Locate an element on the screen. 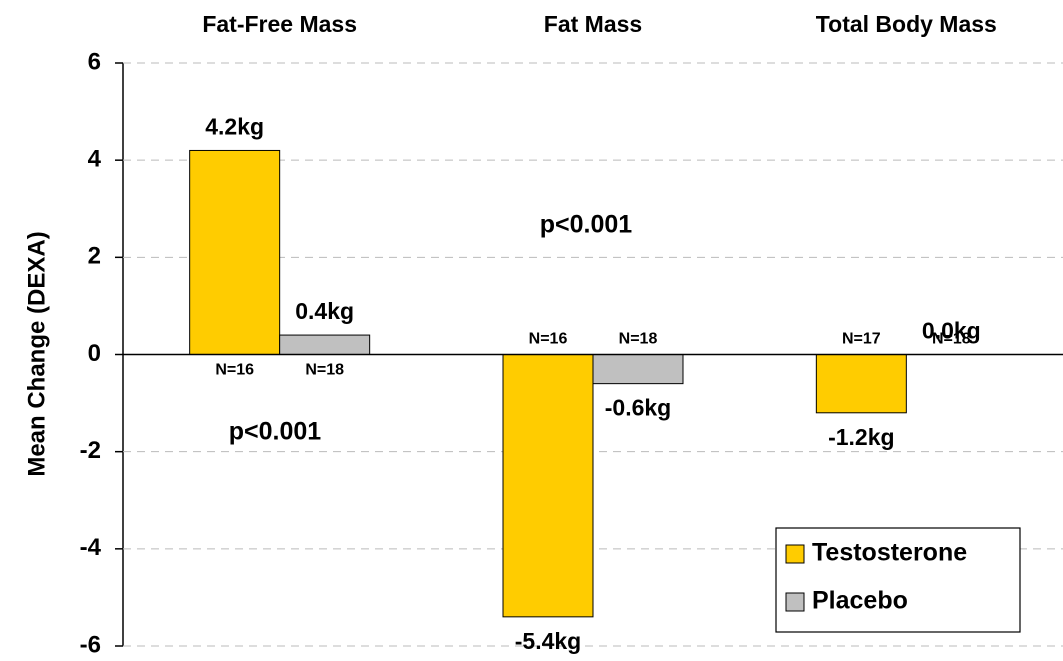  y-tick-label: 6 is located at coordinates (94, 61).